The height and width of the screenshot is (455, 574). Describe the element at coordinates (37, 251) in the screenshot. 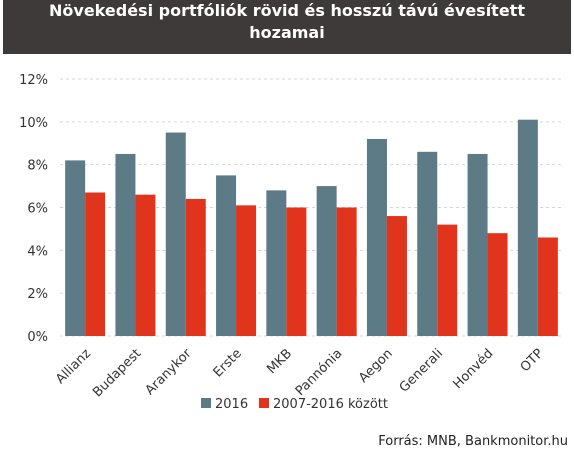

I see `y-tick-label: 4%` at that location.